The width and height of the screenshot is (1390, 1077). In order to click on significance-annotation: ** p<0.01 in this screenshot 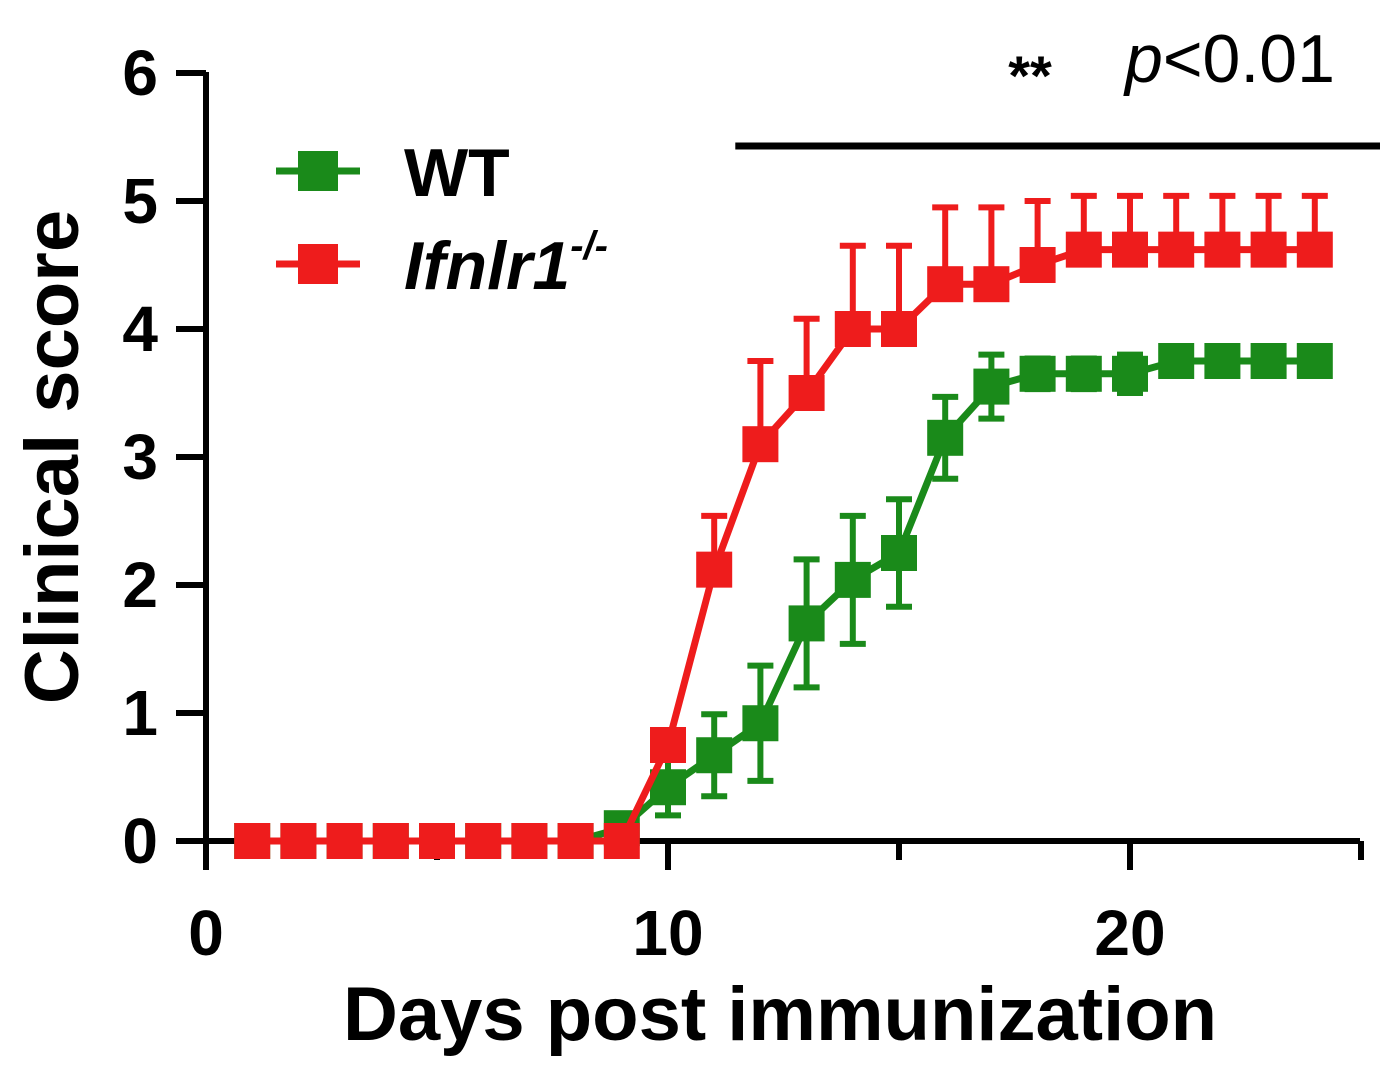, I will do `click(1057, 85)`.